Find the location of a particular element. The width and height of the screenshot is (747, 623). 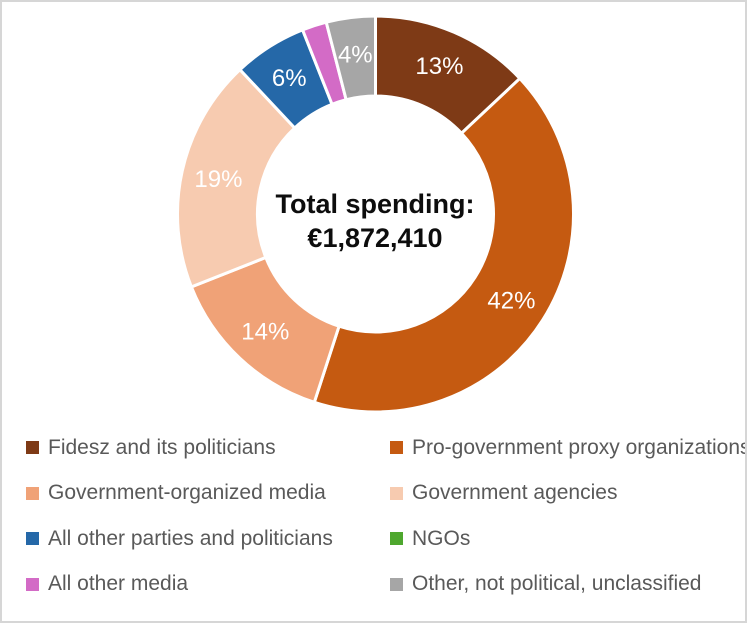

legend-item-all-other-media: All other media is located at coordinates (208, 585).